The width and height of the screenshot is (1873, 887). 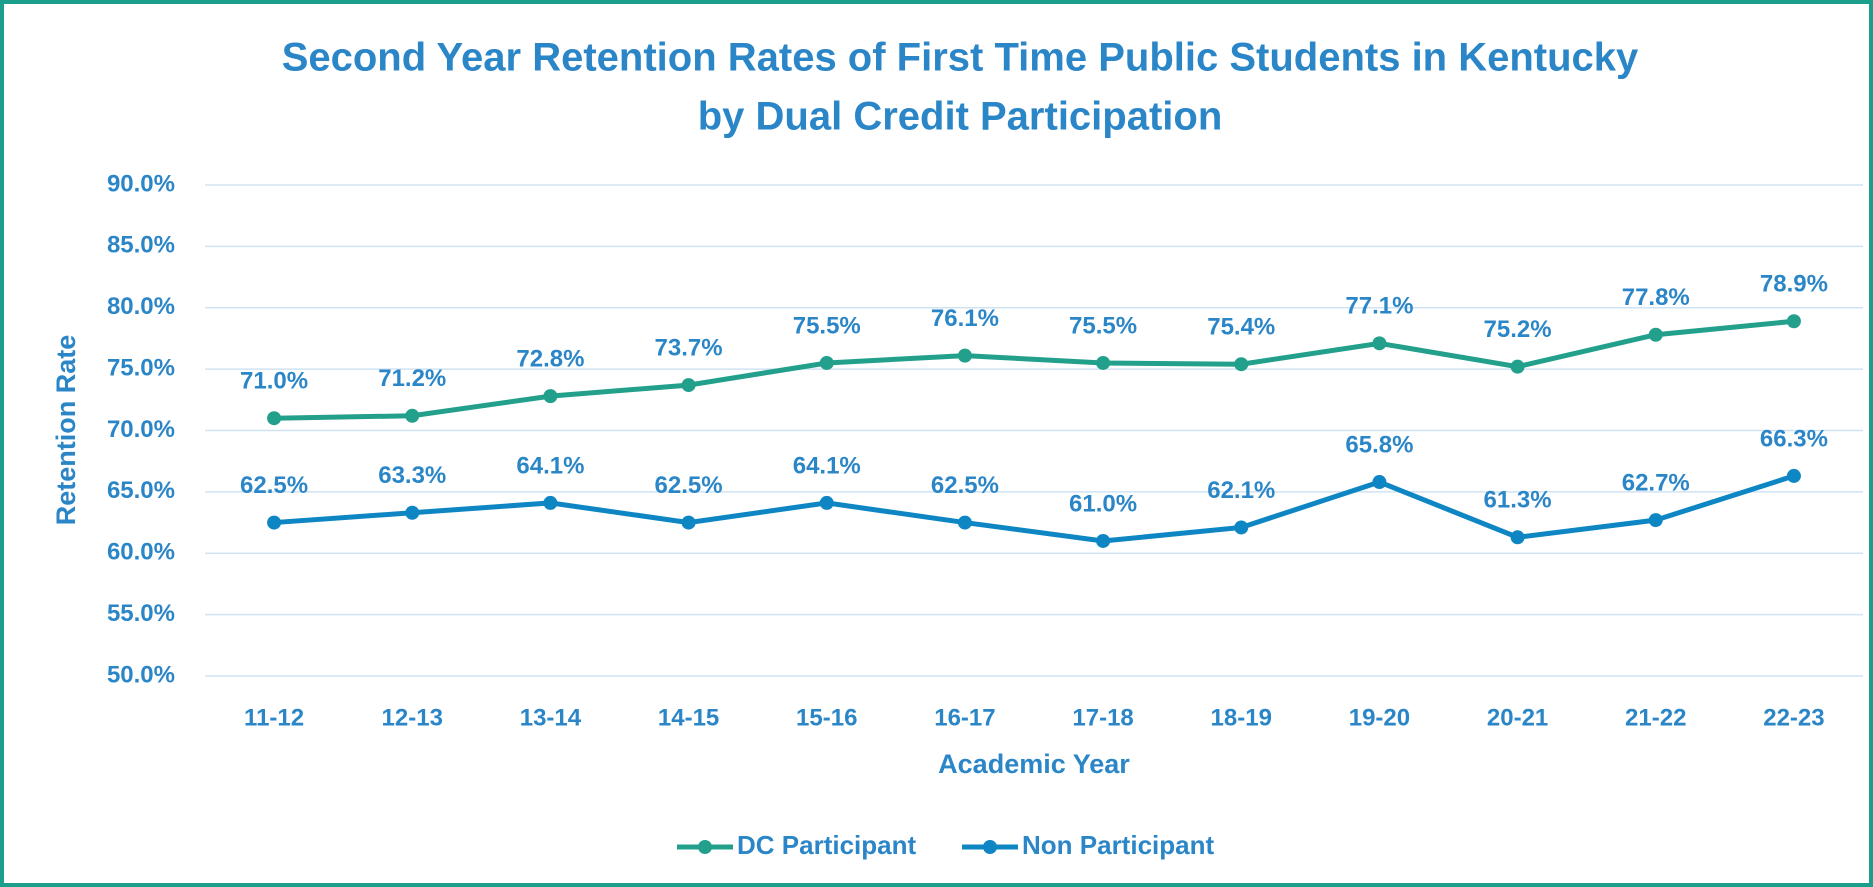 I want to click on data-label: 75.4%, so click(x=1241, y=327).